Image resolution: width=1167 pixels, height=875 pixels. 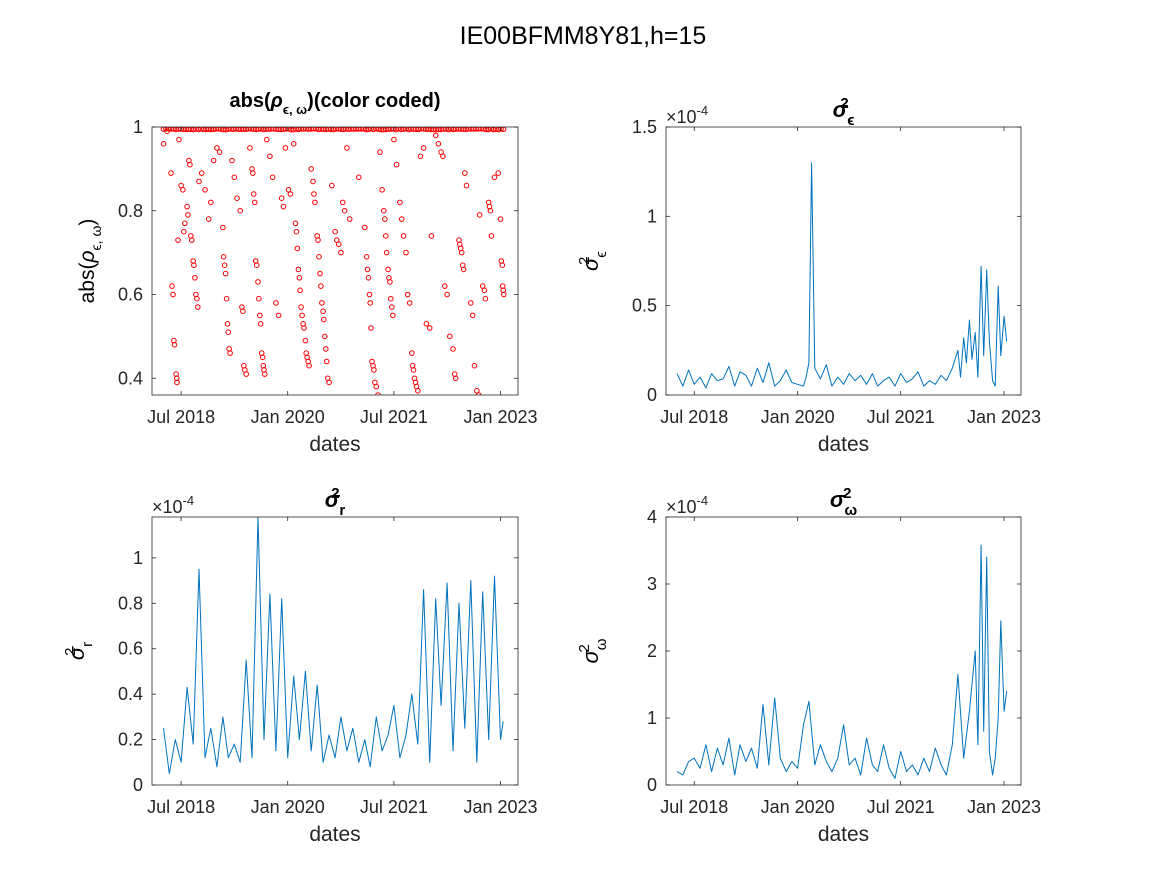 What do you see at coordinates (652, 584) in the screenshot?
I see `y-tick-label: 3` at bounding box center [652, 584].